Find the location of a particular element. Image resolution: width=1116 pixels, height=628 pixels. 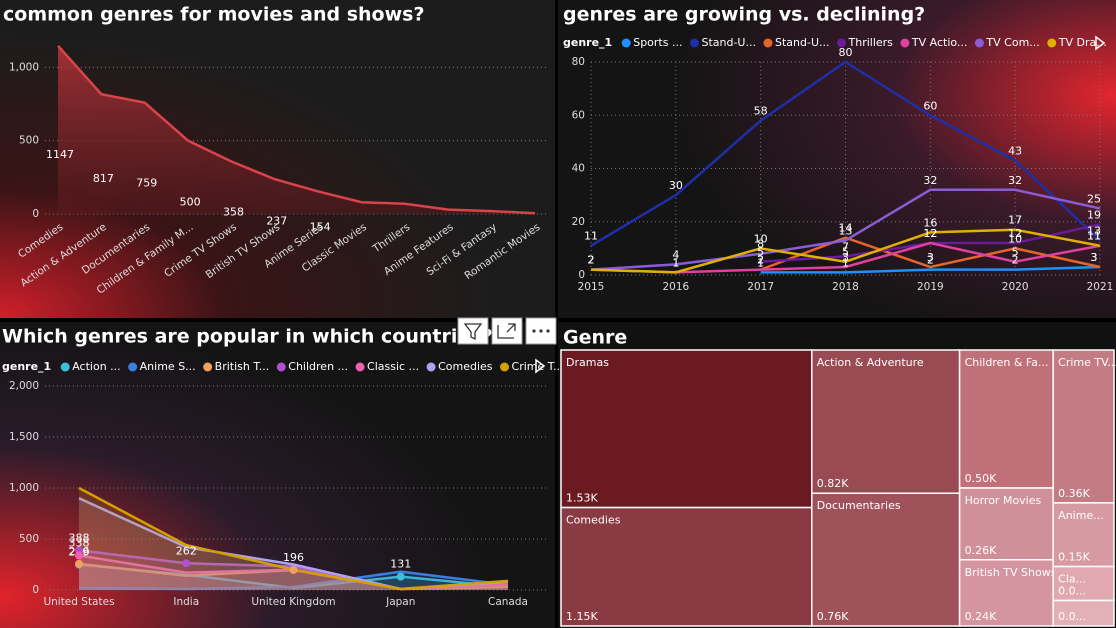

x-tick-label: 2016 is located at coordinates (675, 287).